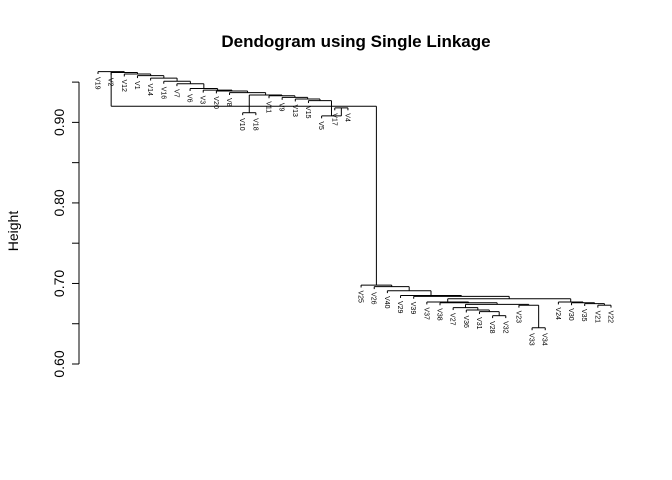 The width and height of the screenshot is (672, 480). Describe the element at coordinates (346, 117) in the screenshot. I see `leaf-label-v4: V4` at that location.